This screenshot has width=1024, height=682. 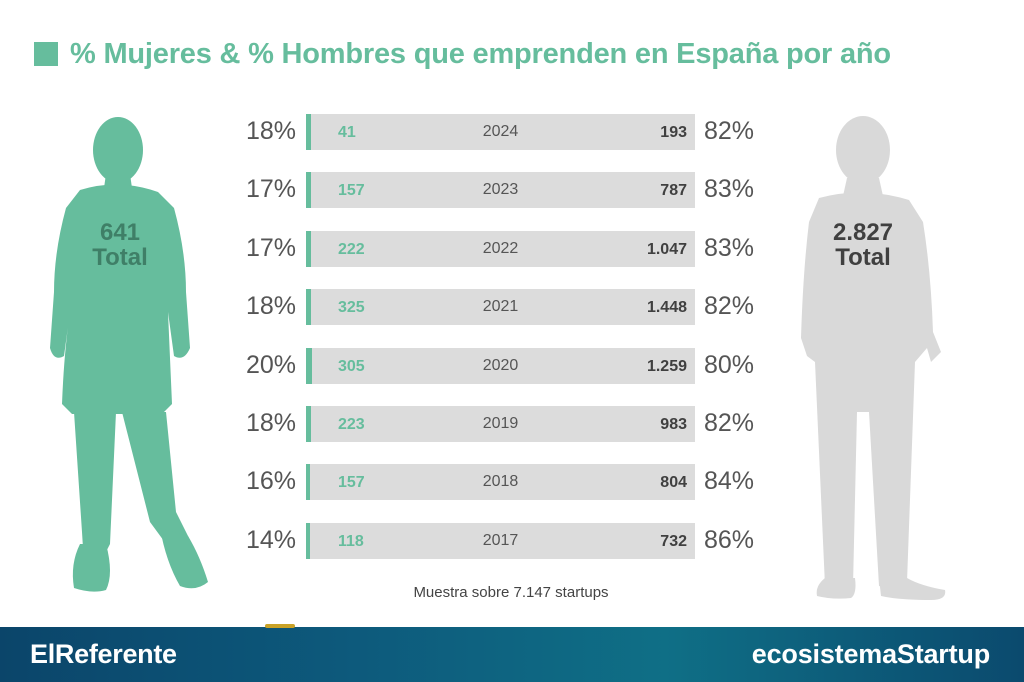 I want to click on women-count-label: 305, so click(x=351, y=366).